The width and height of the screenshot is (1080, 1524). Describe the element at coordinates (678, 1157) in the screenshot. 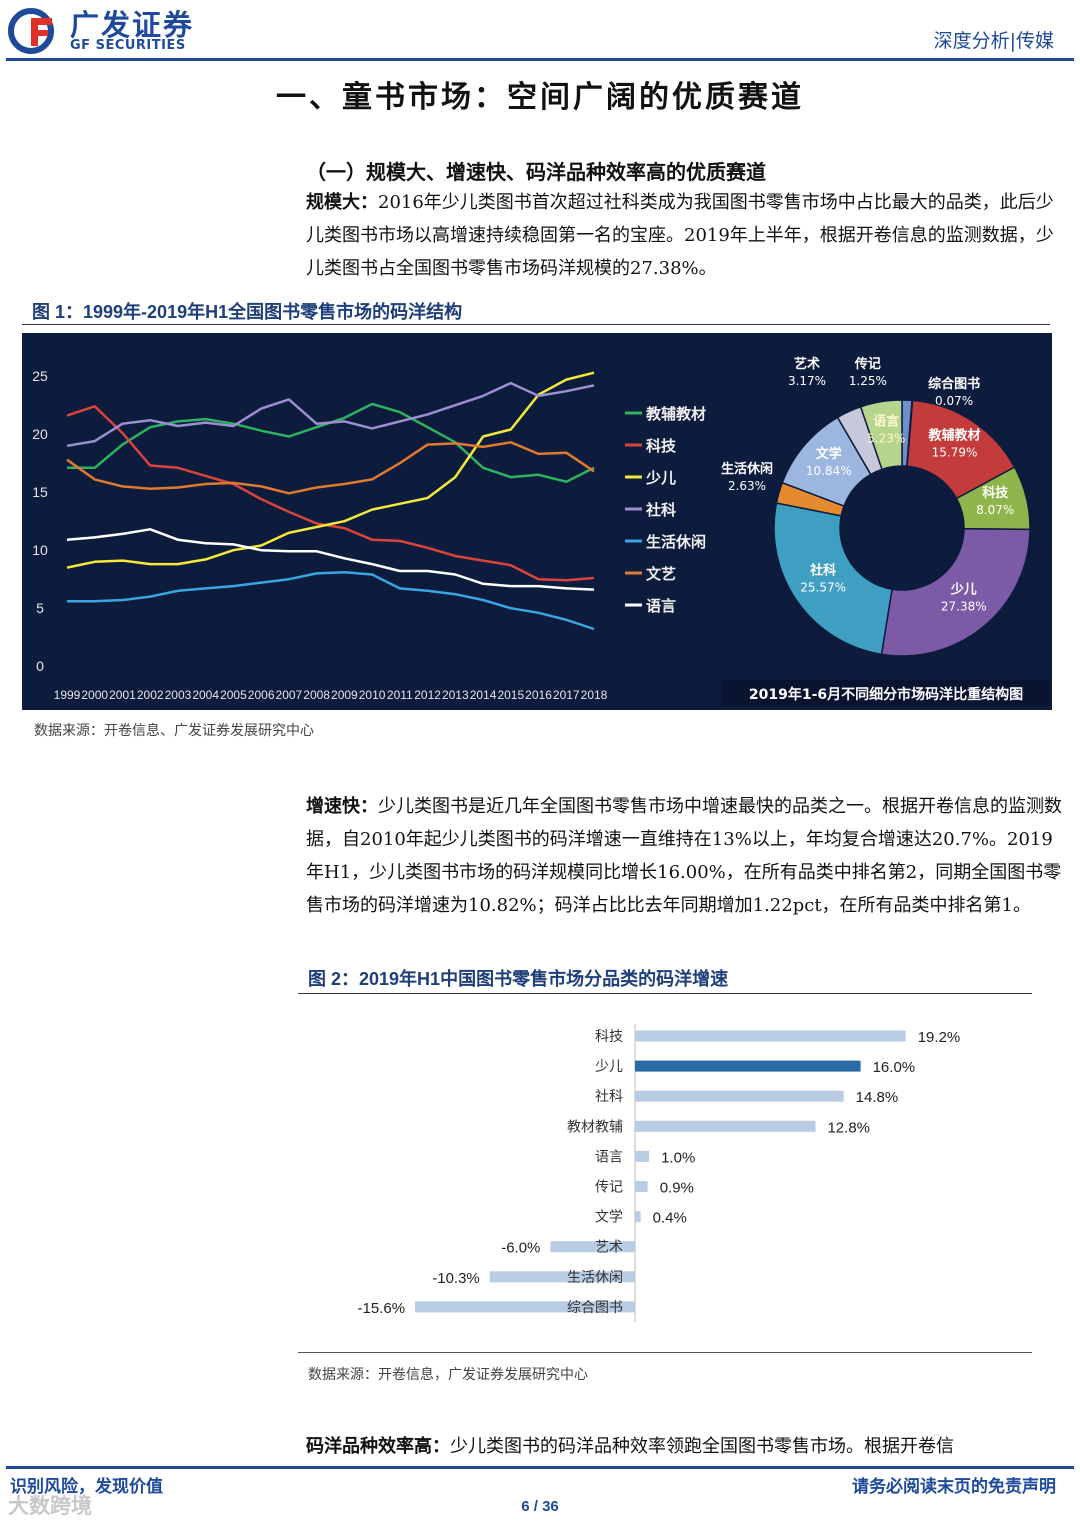

I see `data-label: 1.0%` at that location.